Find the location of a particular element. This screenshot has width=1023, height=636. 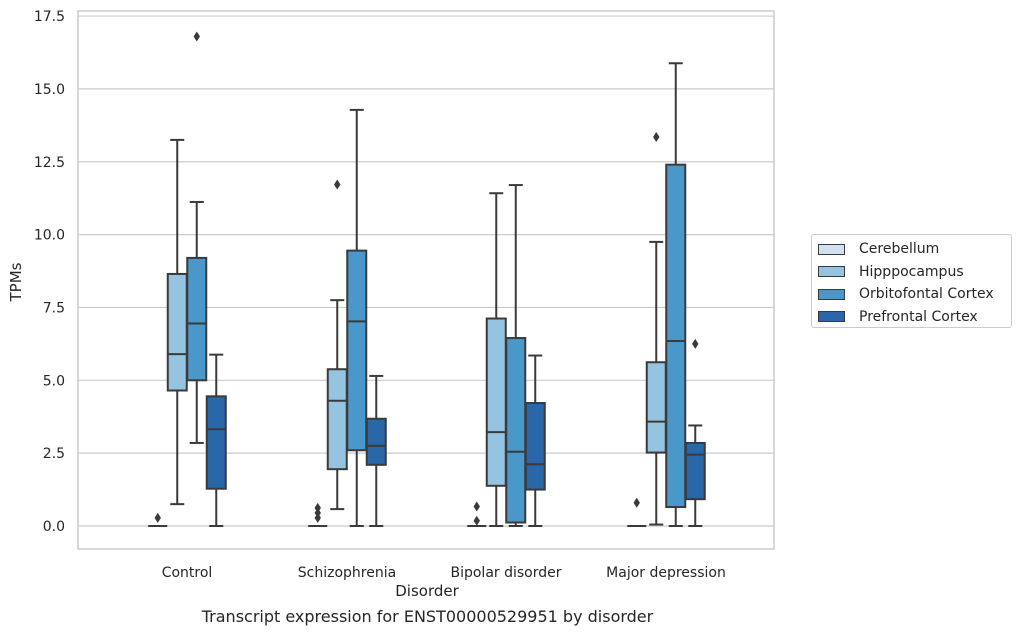

y-tick-label: 2.5 is located at coordinates (54, 454).